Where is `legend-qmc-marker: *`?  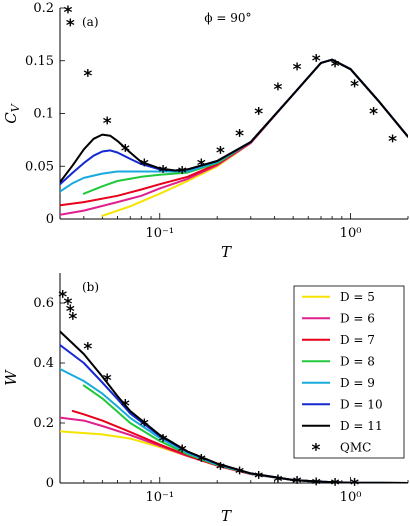 legend-qmc-marker: * is located at coordinates (316, 450).